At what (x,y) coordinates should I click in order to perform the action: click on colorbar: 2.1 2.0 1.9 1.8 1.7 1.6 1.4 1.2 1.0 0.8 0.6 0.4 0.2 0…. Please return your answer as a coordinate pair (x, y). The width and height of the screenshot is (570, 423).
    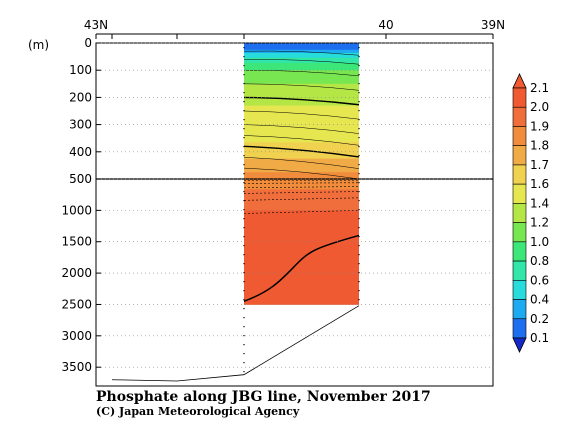
    Looking at the image, I should click on (530, 213).